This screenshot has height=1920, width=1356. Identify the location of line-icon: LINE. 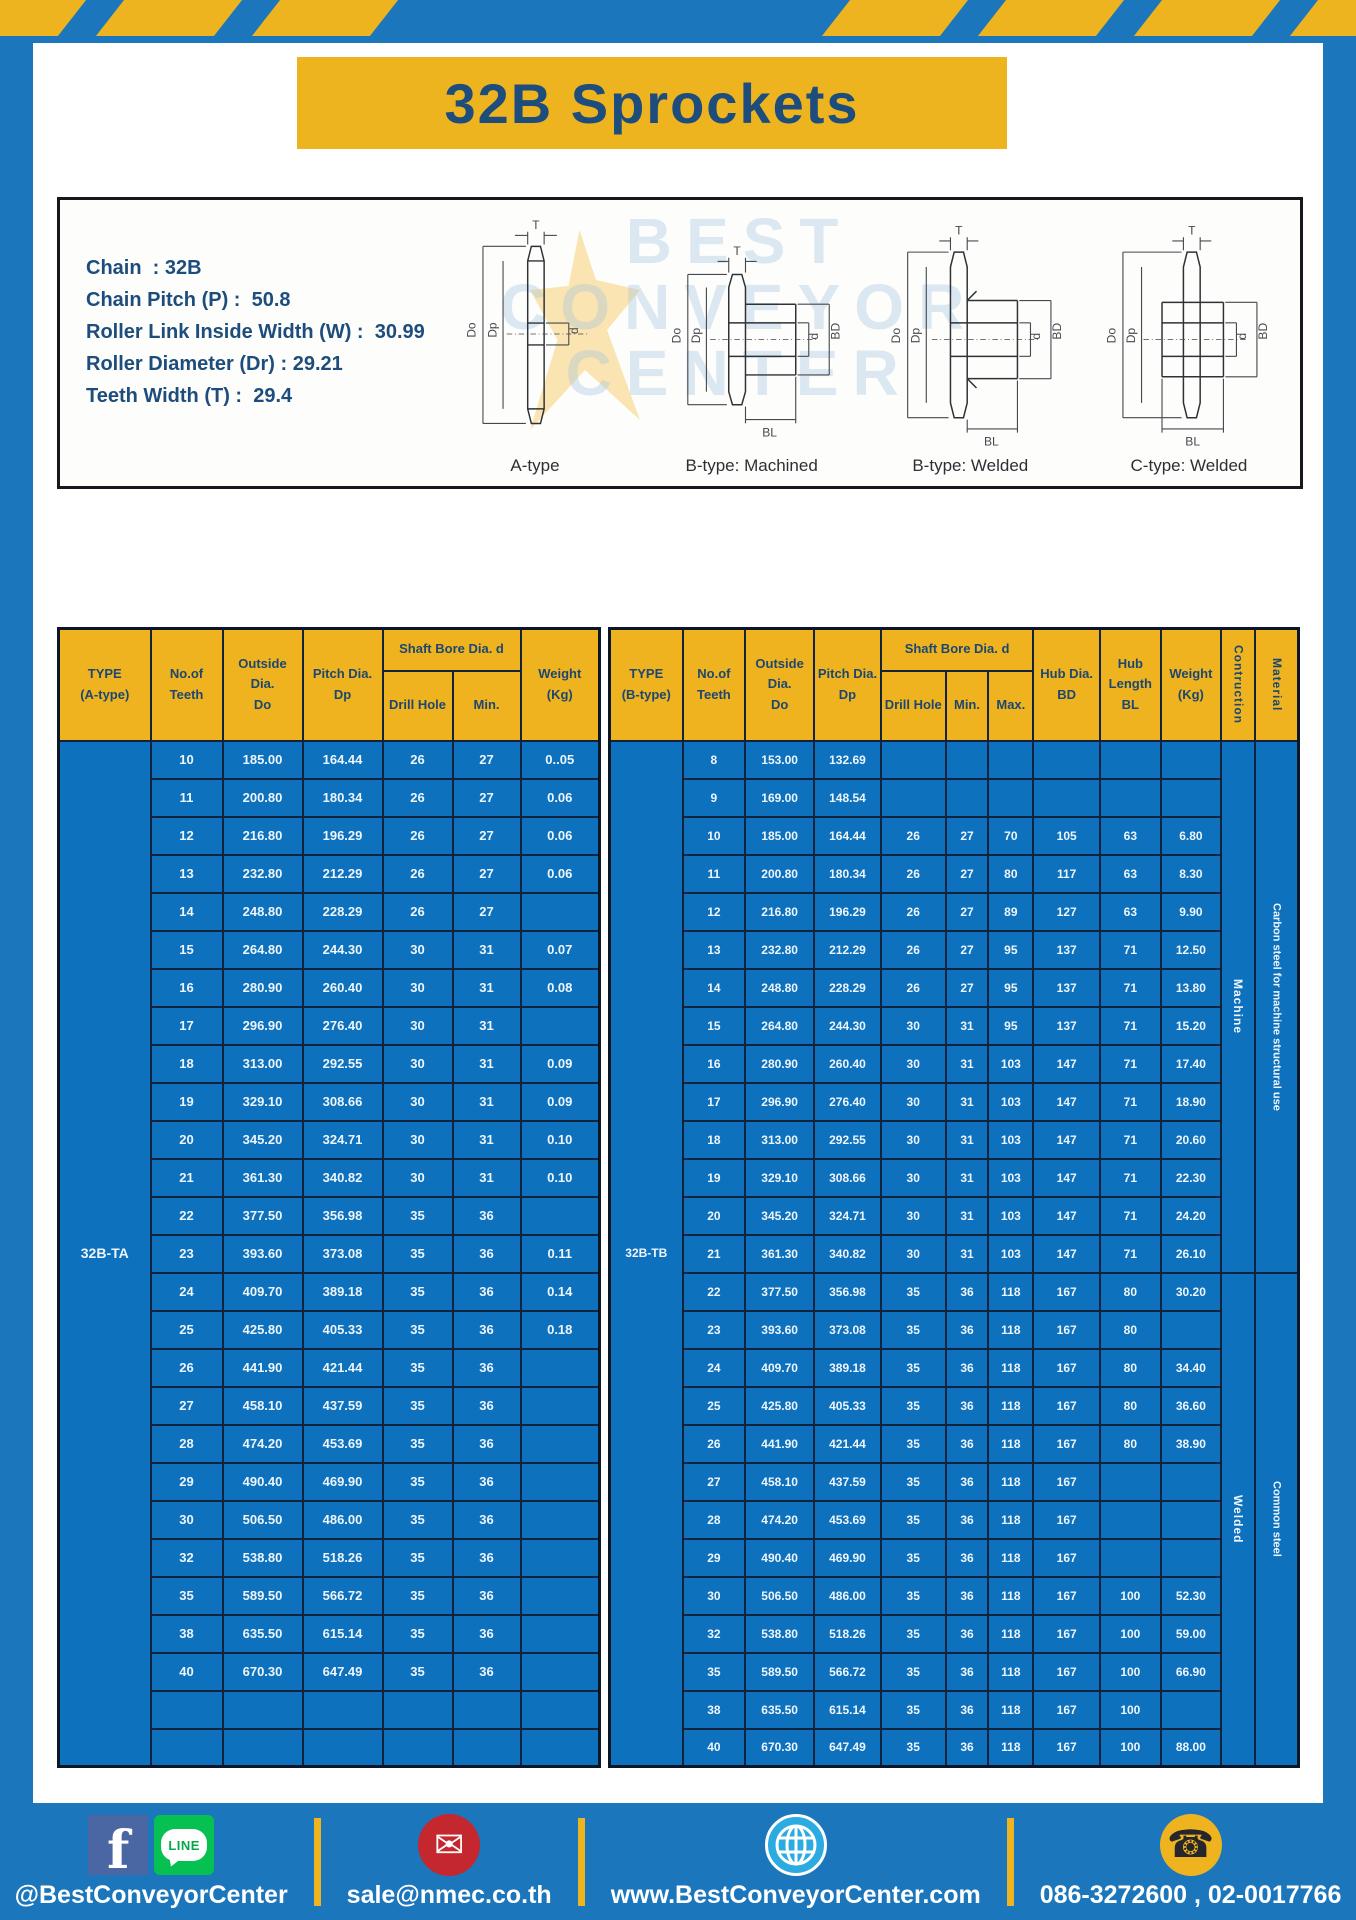
(184, 1845).